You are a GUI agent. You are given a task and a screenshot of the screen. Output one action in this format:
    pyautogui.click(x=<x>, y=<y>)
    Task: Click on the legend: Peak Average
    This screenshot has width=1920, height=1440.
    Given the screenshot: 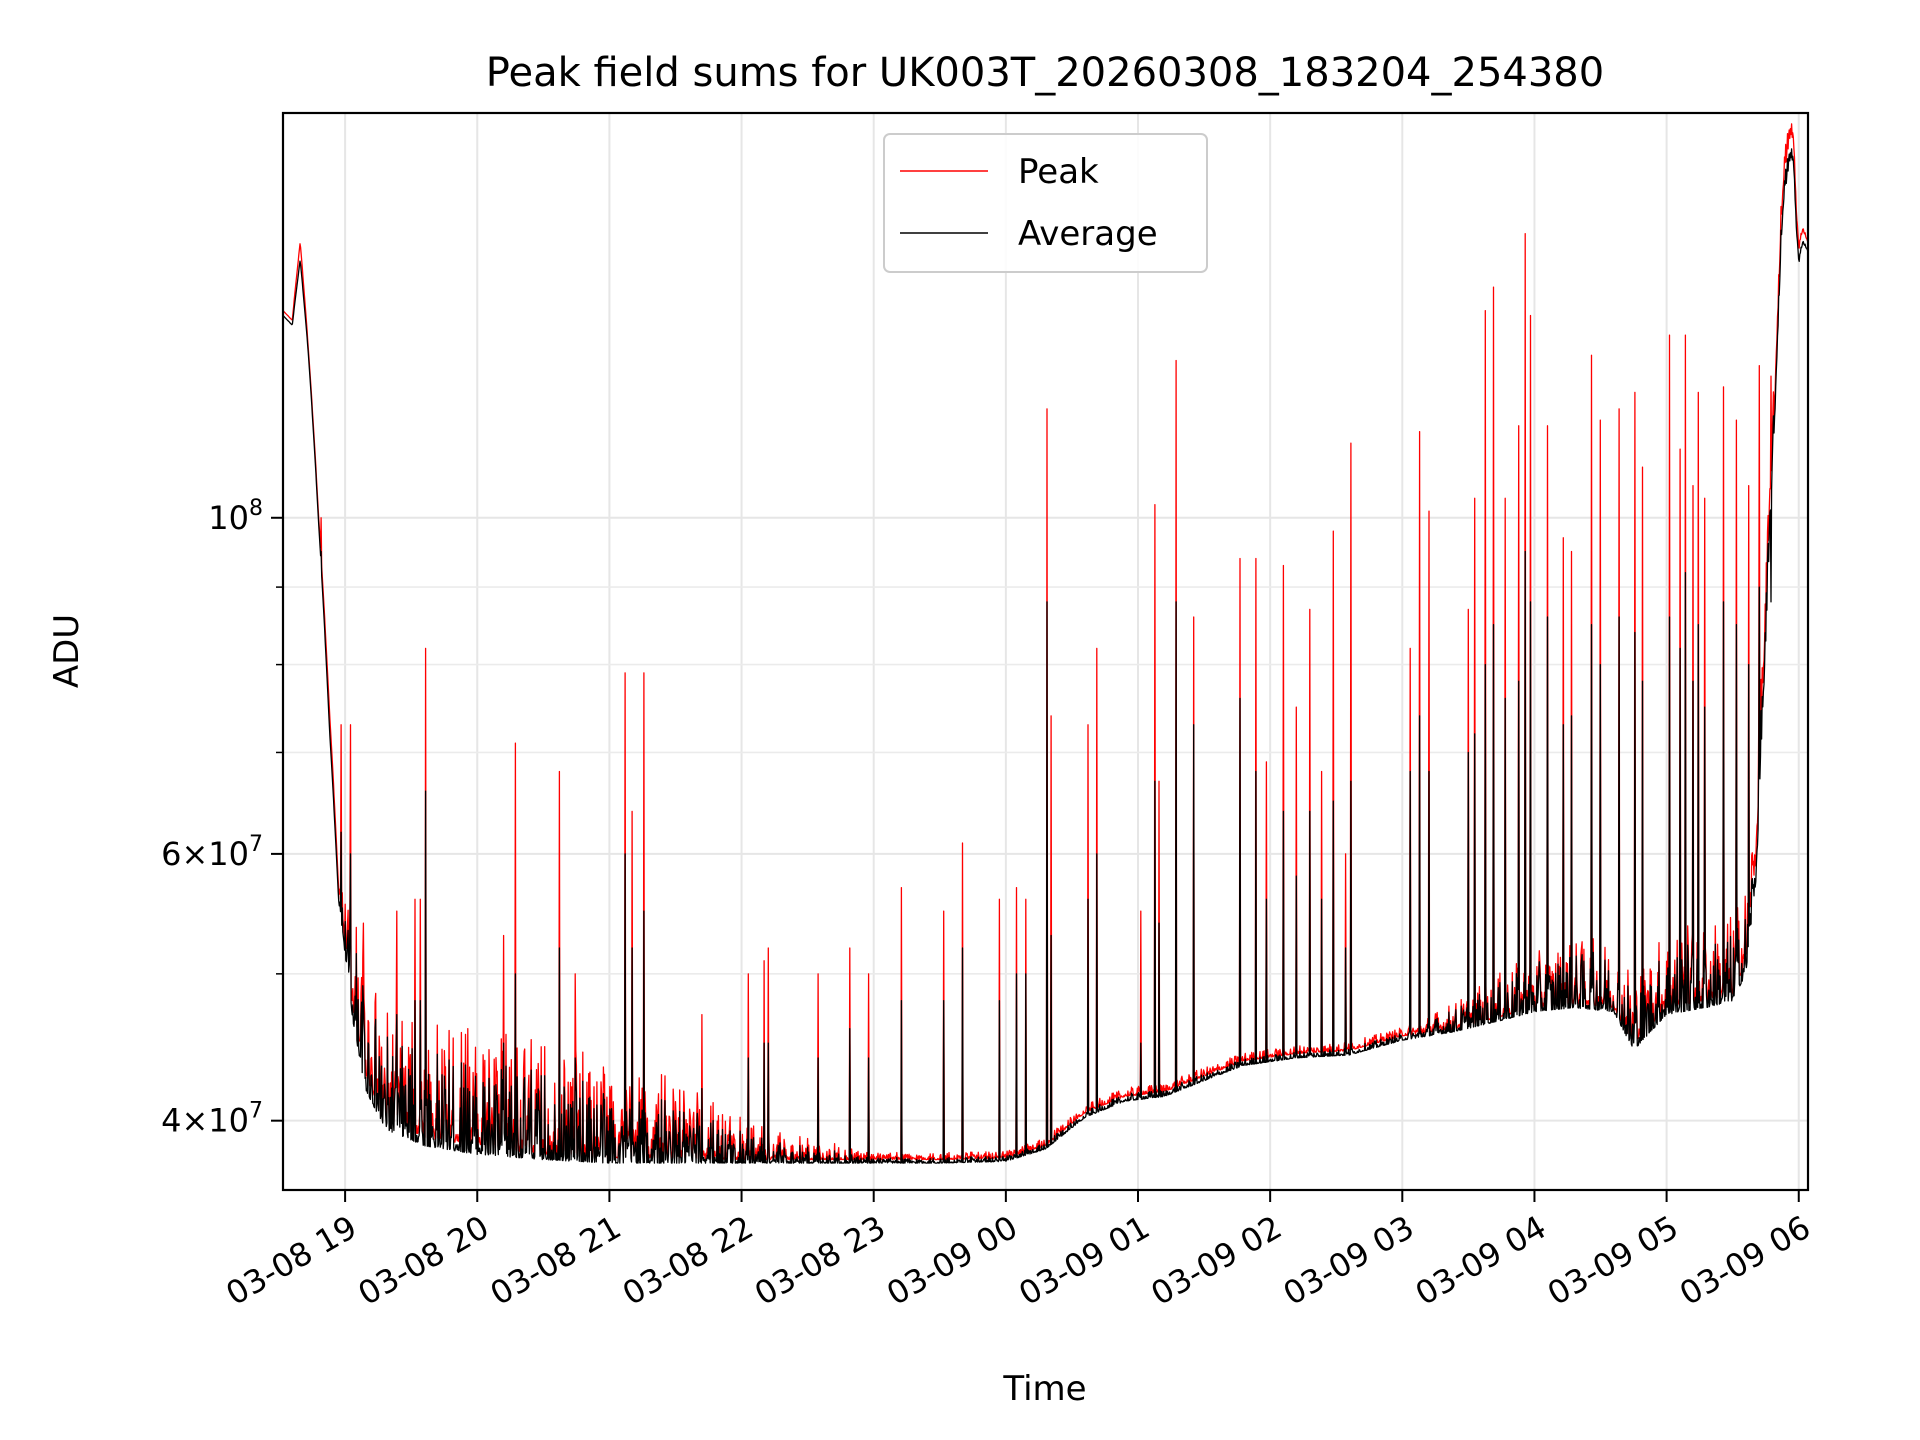 What is the action you would take?
    pyautogui.click(x=1045, y=203)
    